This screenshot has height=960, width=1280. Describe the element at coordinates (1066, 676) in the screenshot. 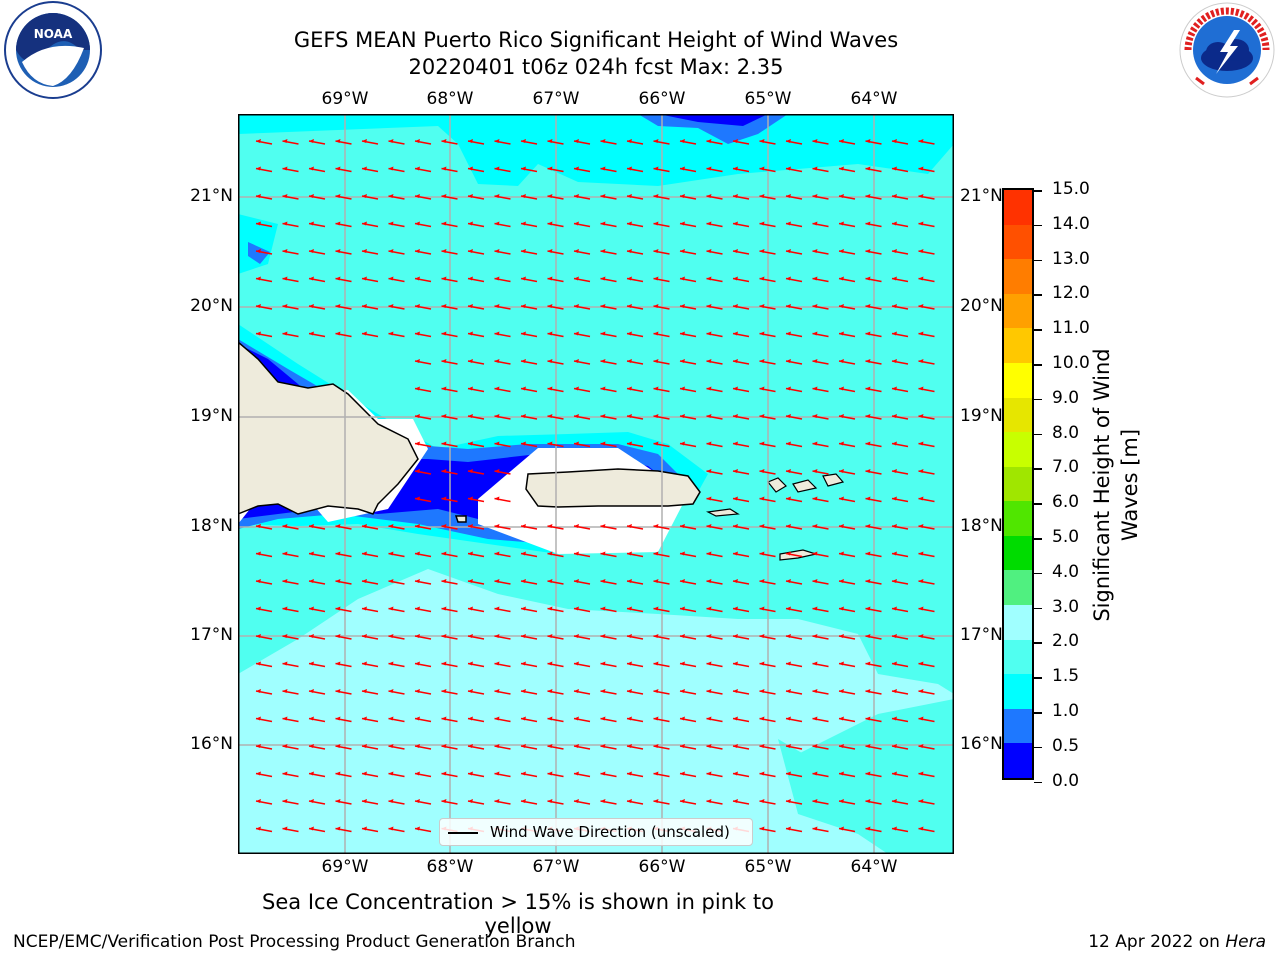

I see `colorbar-tick-label: 1.5` at that location.